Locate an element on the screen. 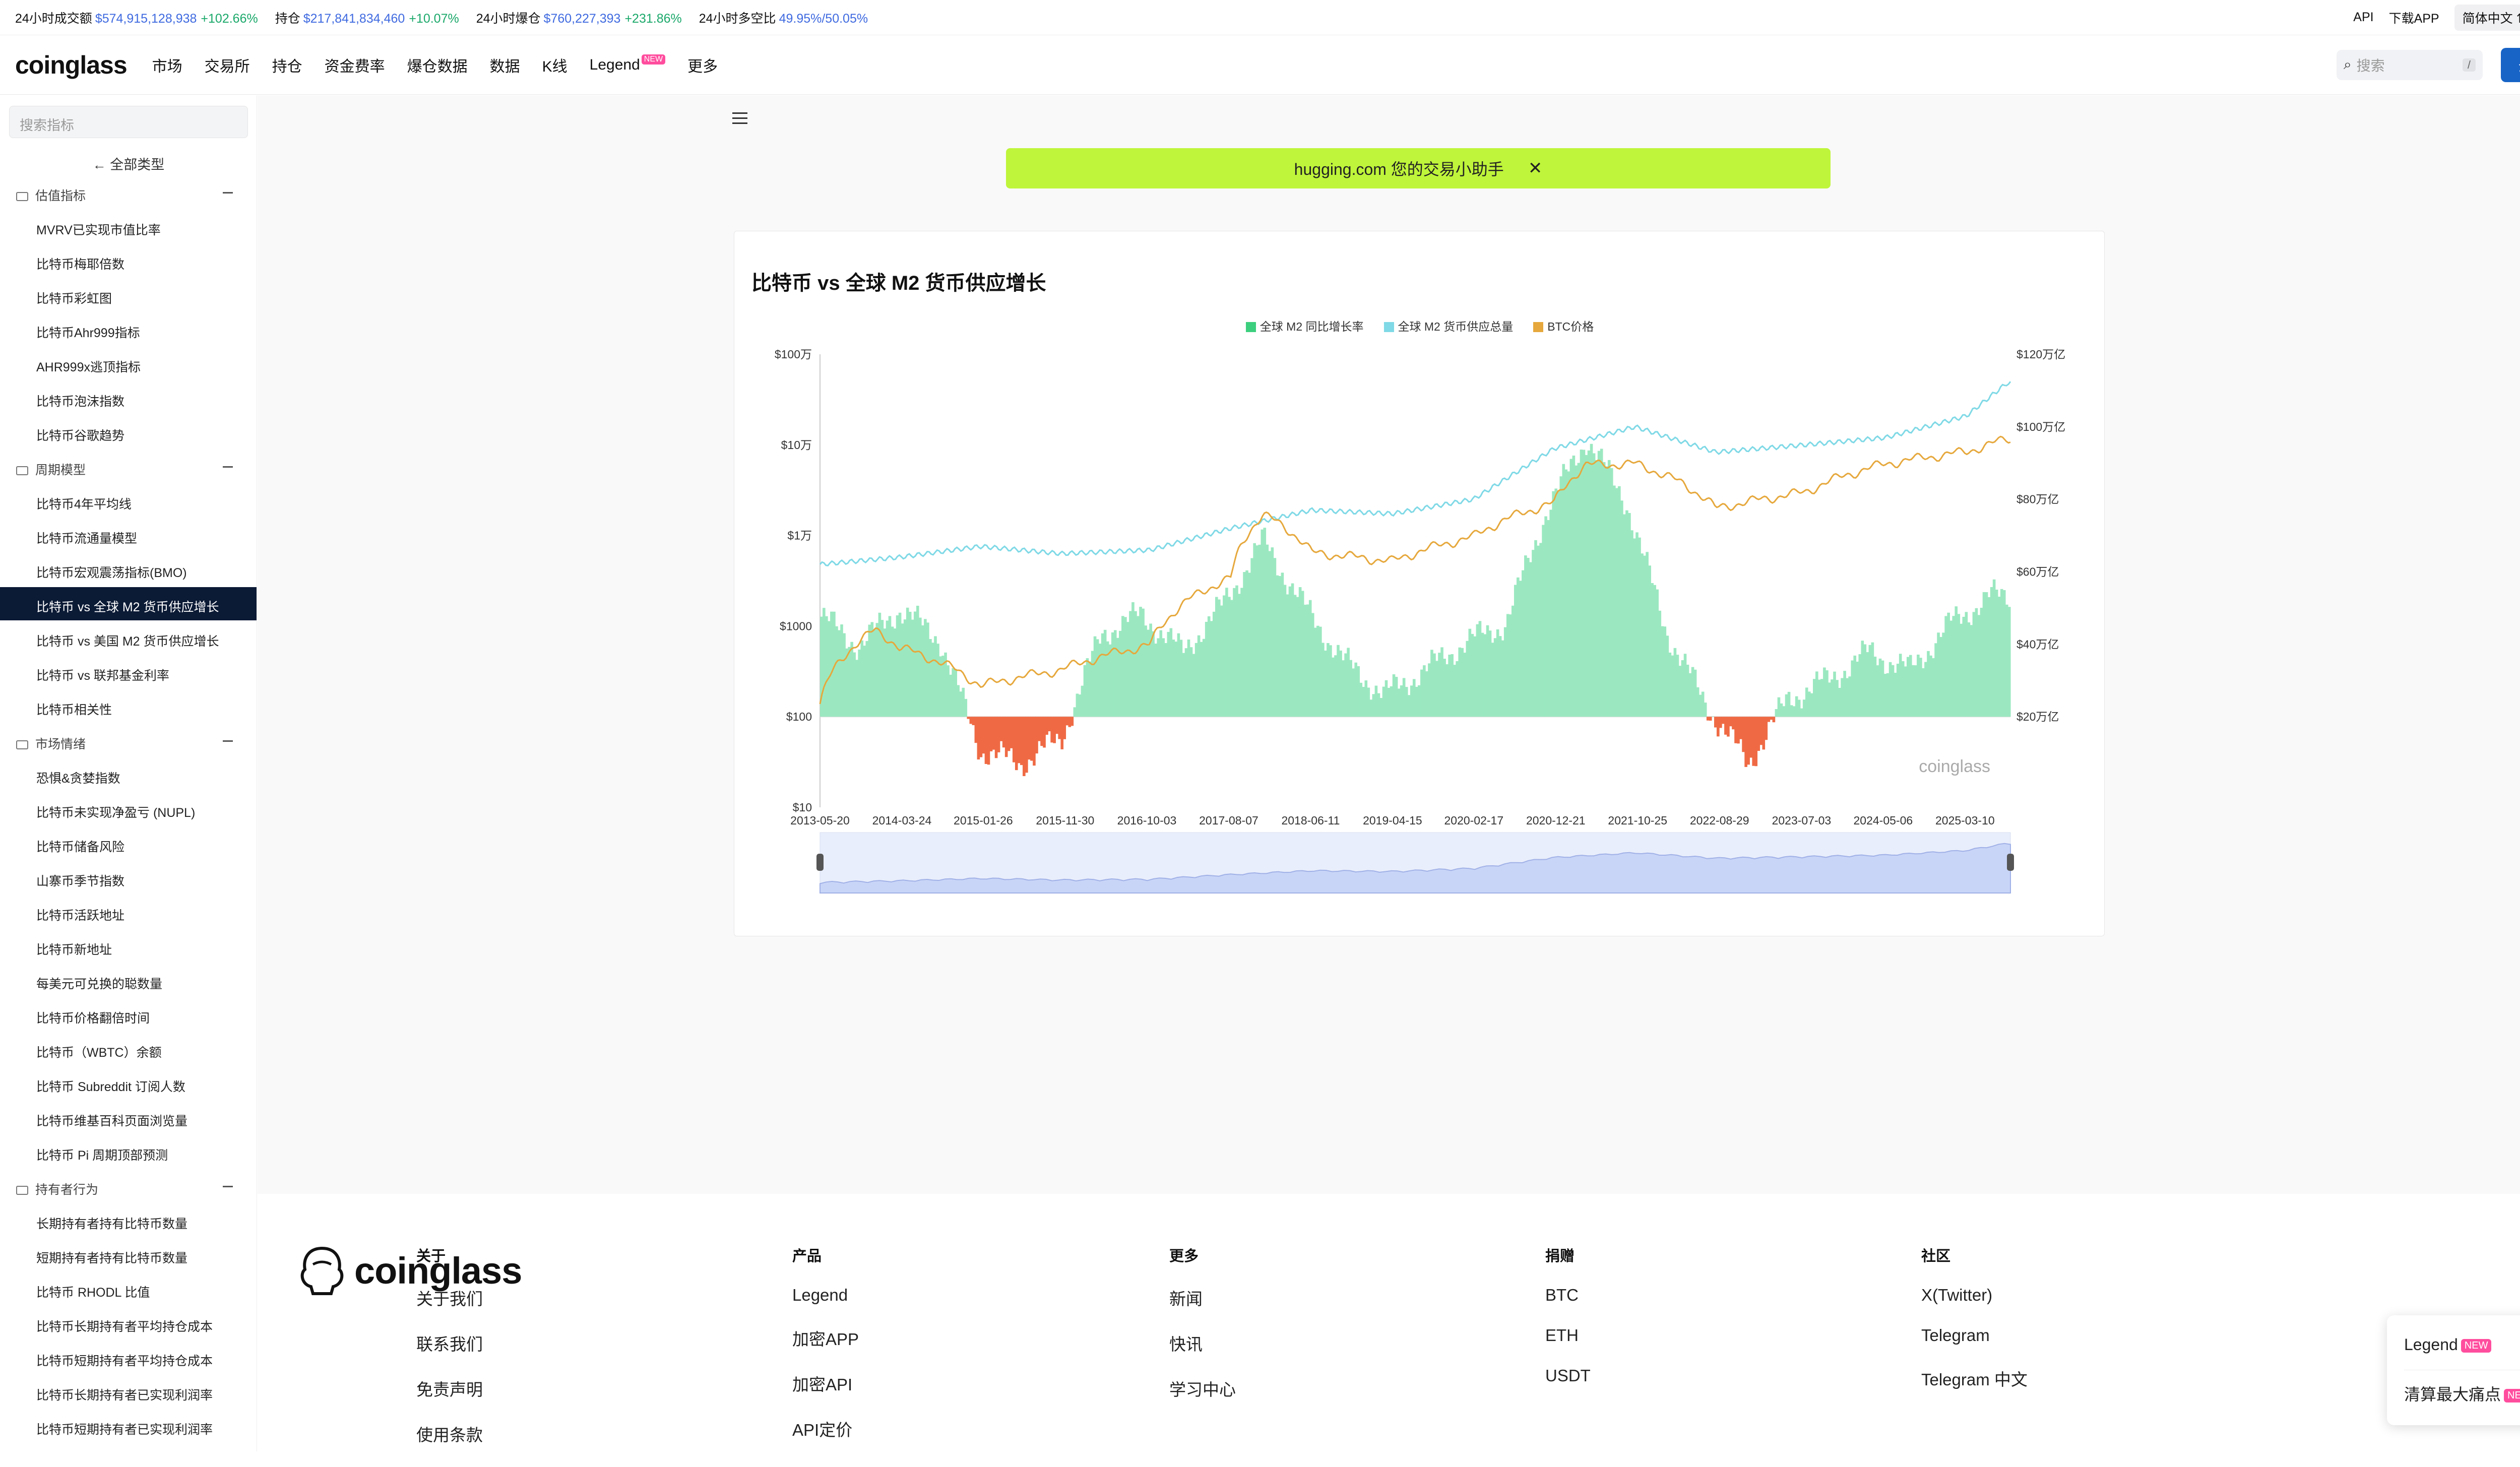 This screenshot has width=2520, height=1467. sidebar-item: 比特币（WBTC）余额 is located at coordinates (99, 1053).